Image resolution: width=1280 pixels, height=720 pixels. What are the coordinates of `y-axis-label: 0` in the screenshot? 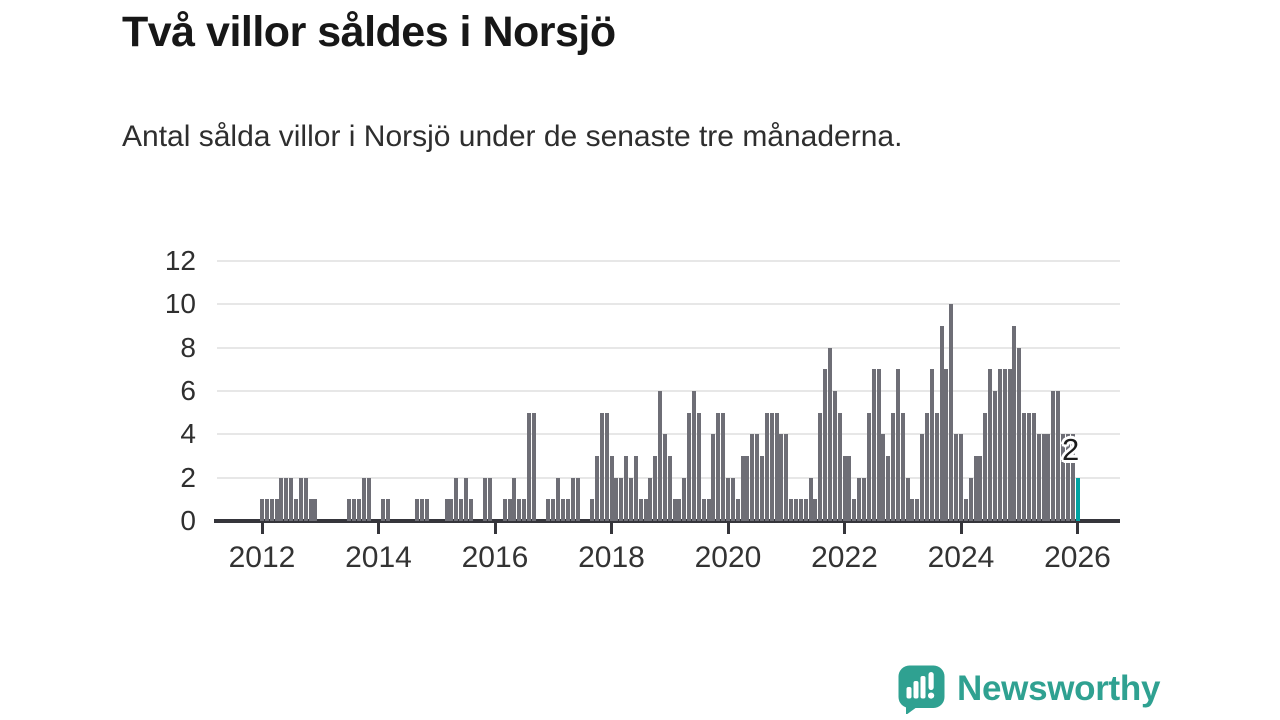 It's located at (188, 520).